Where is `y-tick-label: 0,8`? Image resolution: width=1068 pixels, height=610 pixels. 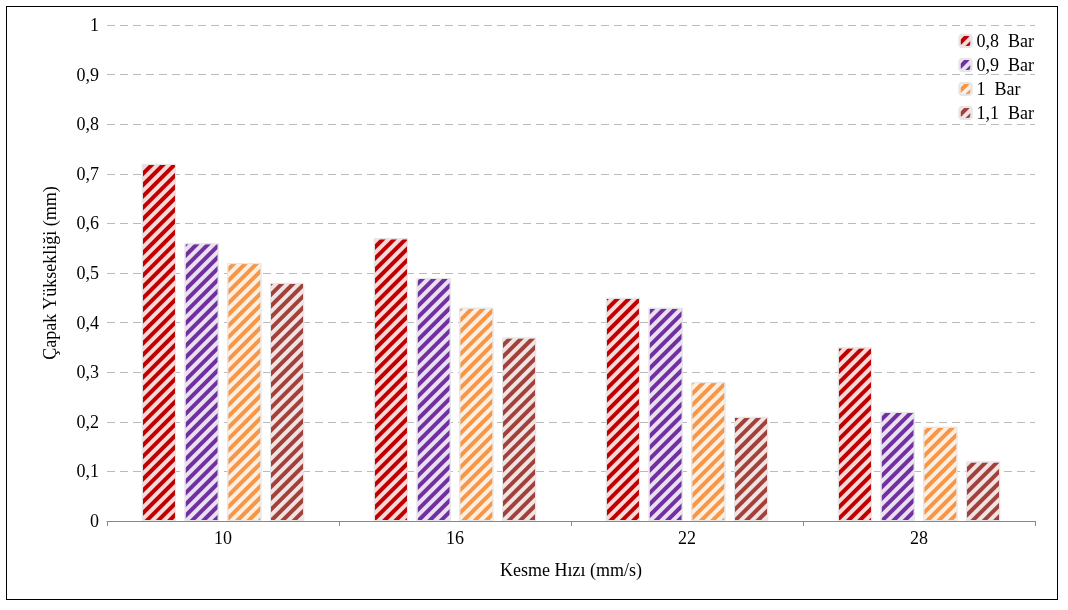 y-tick-label: 0,8 is located at coordinates (87, 124).